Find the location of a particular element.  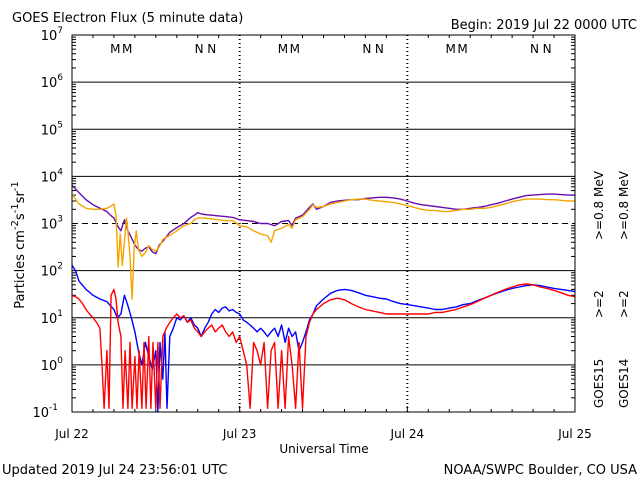

updated-time: Updated 2019 Jul 24 23:56:01 UTC is located at coordinates (114, 470).